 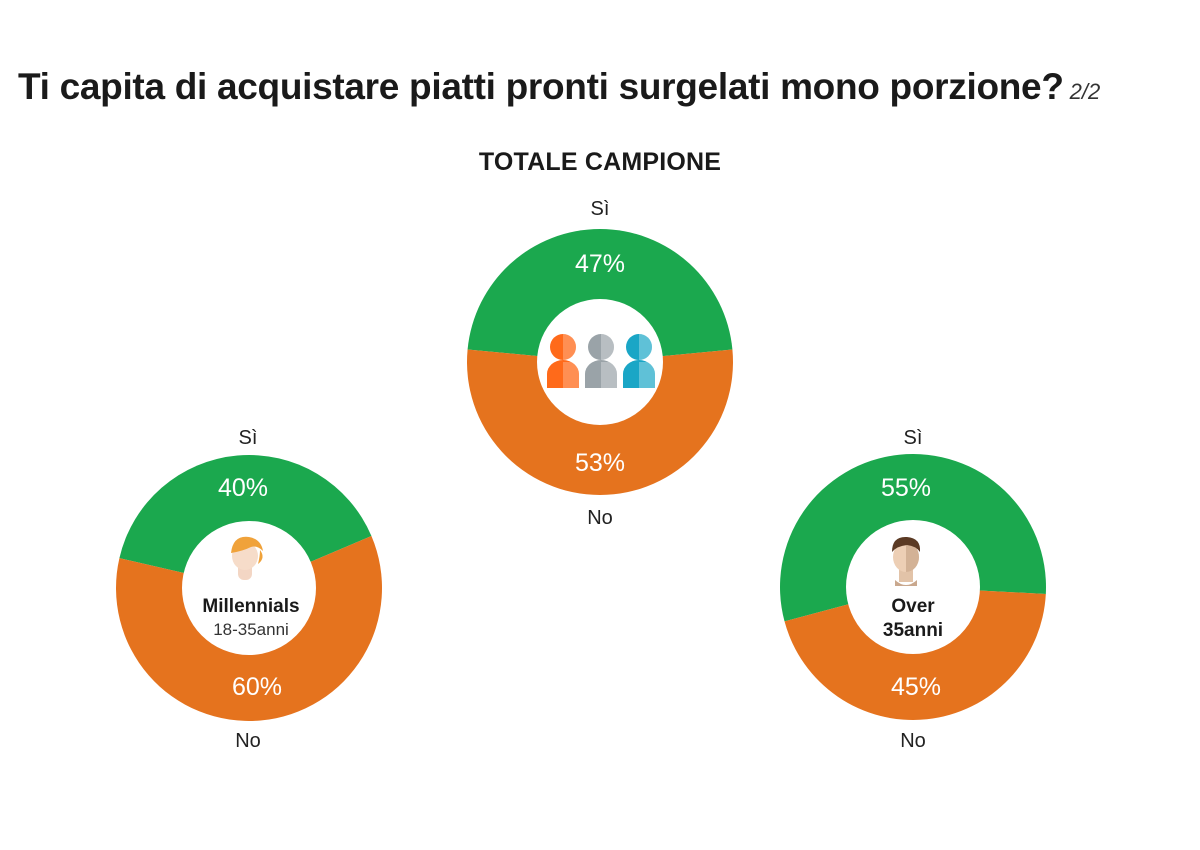 I want to click on group-people-icon, so click(x=601, y=361).